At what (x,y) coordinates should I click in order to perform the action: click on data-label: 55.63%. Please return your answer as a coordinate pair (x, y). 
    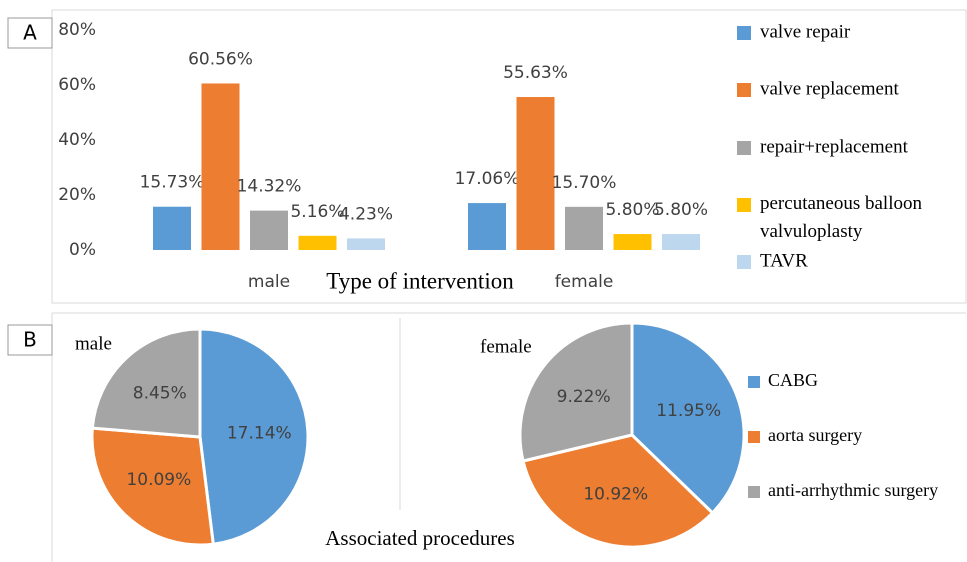
    Looking at the image, I should click on (535, 73).